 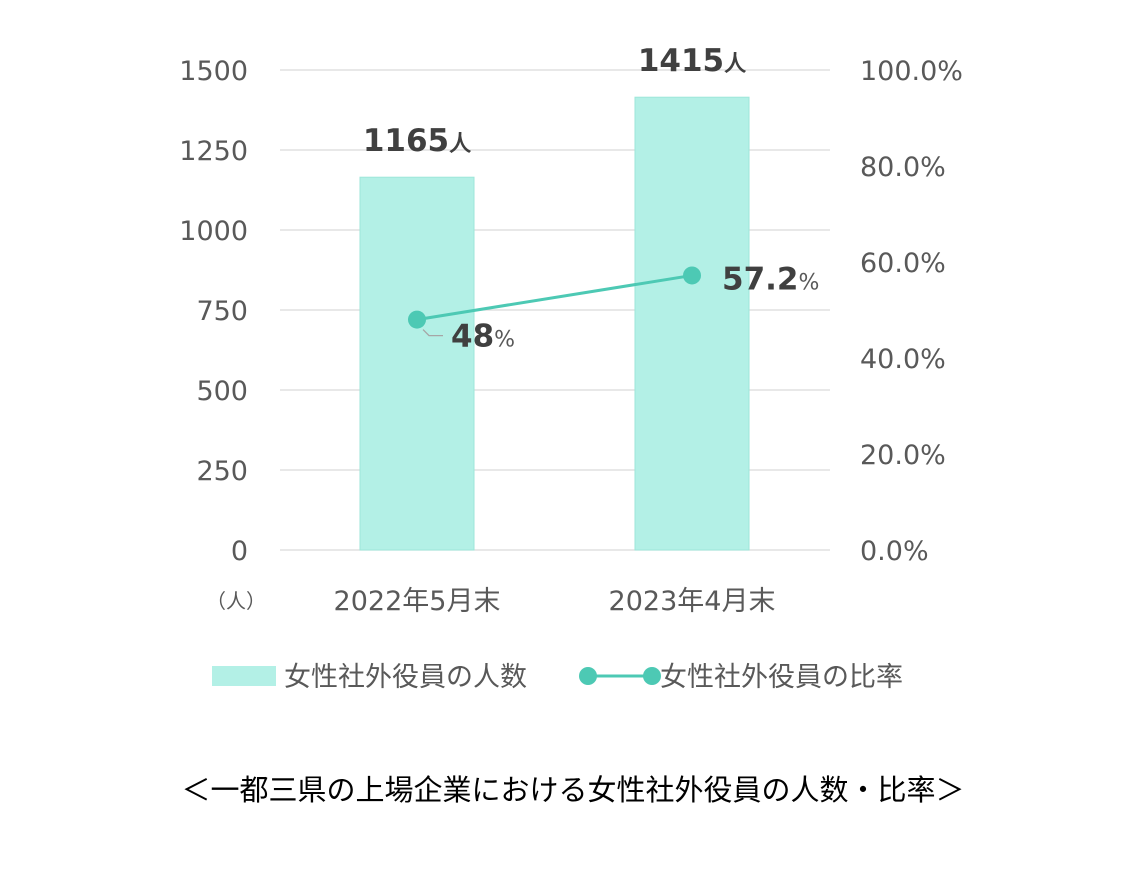 I want to click on bar-data-label: 1165人, so click(x=417, y=141).